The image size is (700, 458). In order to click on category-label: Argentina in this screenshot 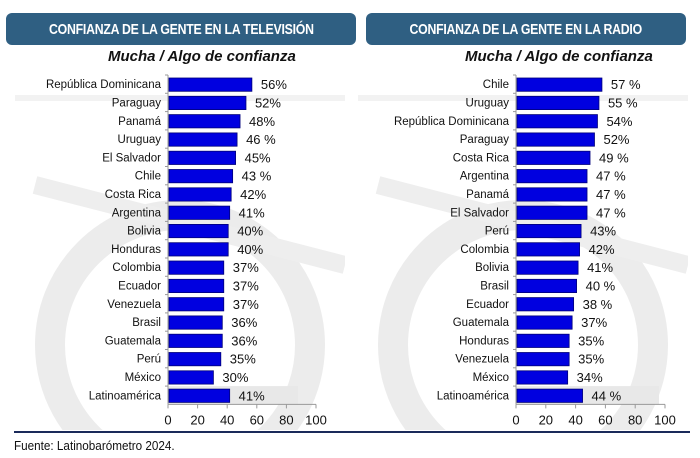, I will do `click(137, 213)`.